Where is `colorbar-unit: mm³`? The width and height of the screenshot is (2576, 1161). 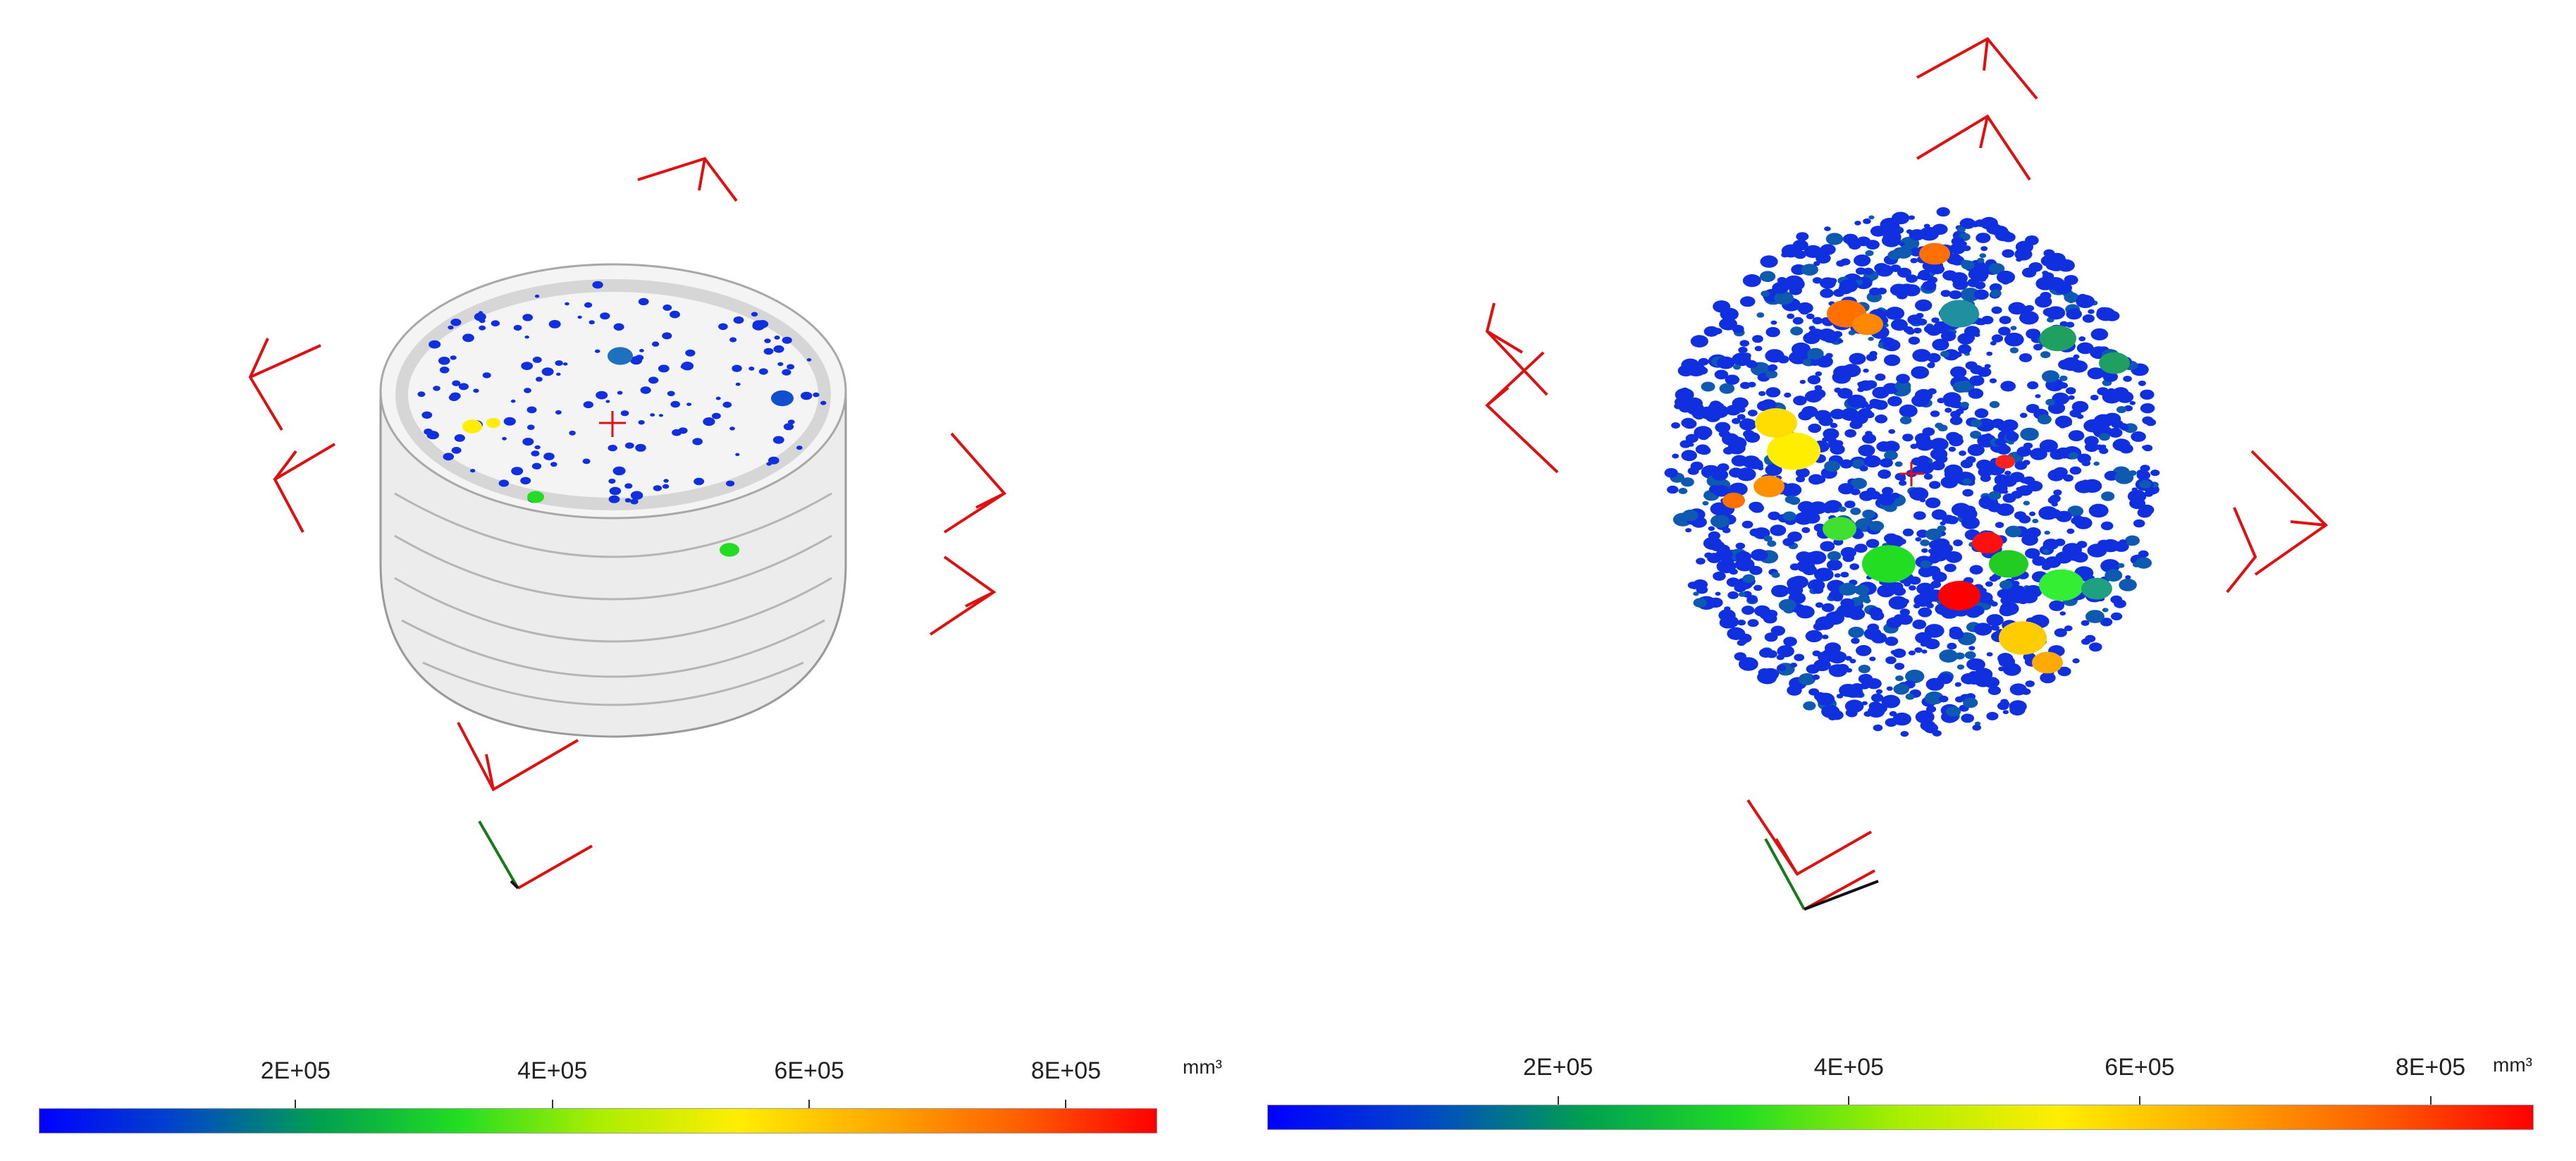
colorbar-unit: mm³ is located at coordinates (2512, 1065).